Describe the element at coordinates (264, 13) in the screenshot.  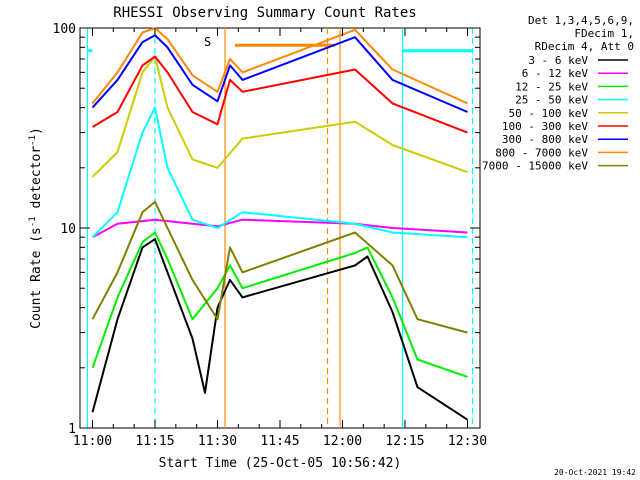
I see `chart-title: RHESSI Observing Summary Count Rates` at that location.